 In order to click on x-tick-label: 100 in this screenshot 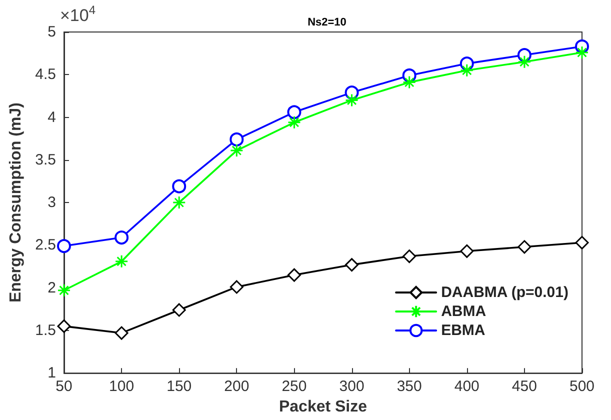, I will do `click(121, 387)`.